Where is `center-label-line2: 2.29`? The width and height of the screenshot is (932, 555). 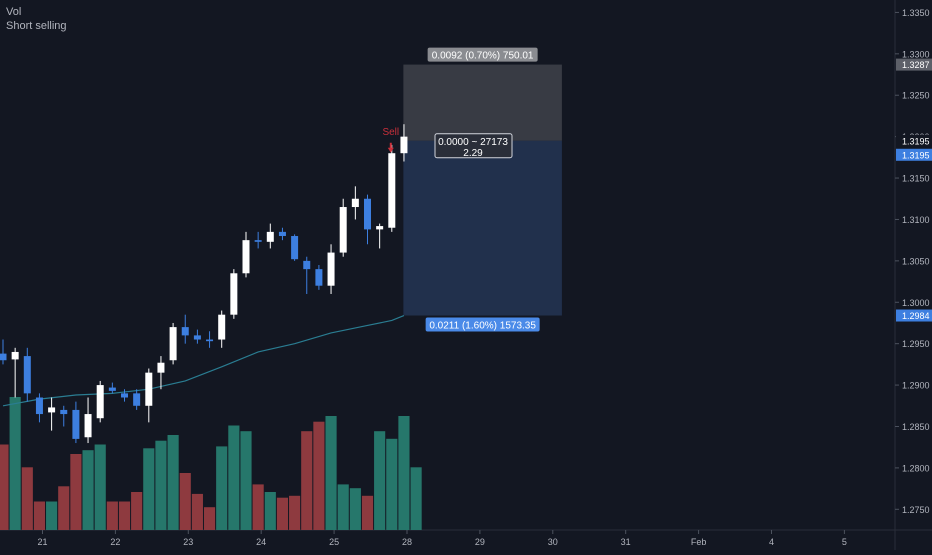
center-label-line2: 2.29 is located at coordinates (473, 153).